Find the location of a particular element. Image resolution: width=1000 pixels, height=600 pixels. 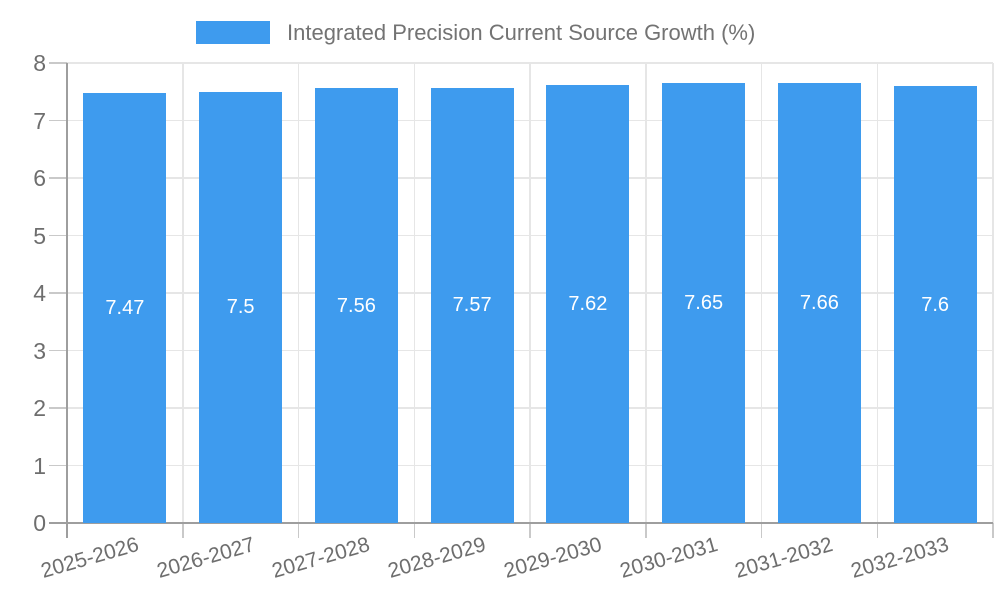

y-tick-label: 5 is located at coordinates (39, 235).